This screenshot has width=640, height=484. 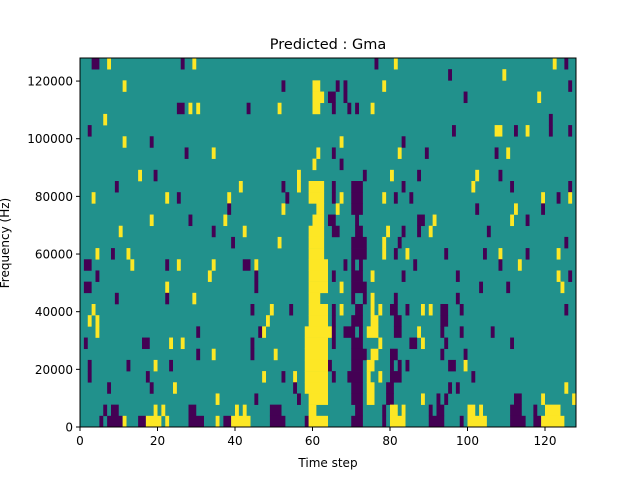 What do you see at coordinates (234, 441) in the screenshot?
I see `x-tick-label: 40` at bounding box center [234, 441].